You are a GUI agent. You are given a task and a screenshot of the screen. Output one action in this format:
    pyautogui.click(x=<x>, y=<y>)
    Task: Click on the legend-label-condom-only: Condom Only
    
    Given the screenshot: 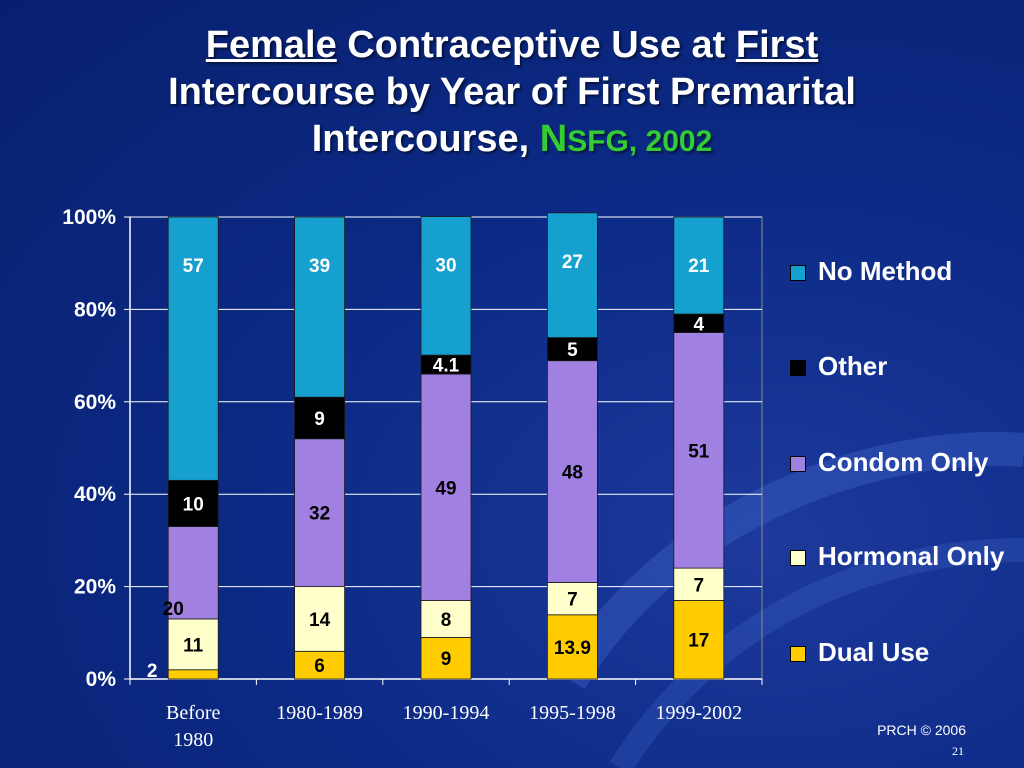 What is the action you would take?
    pyautogui.click(x=903, y=462)
    